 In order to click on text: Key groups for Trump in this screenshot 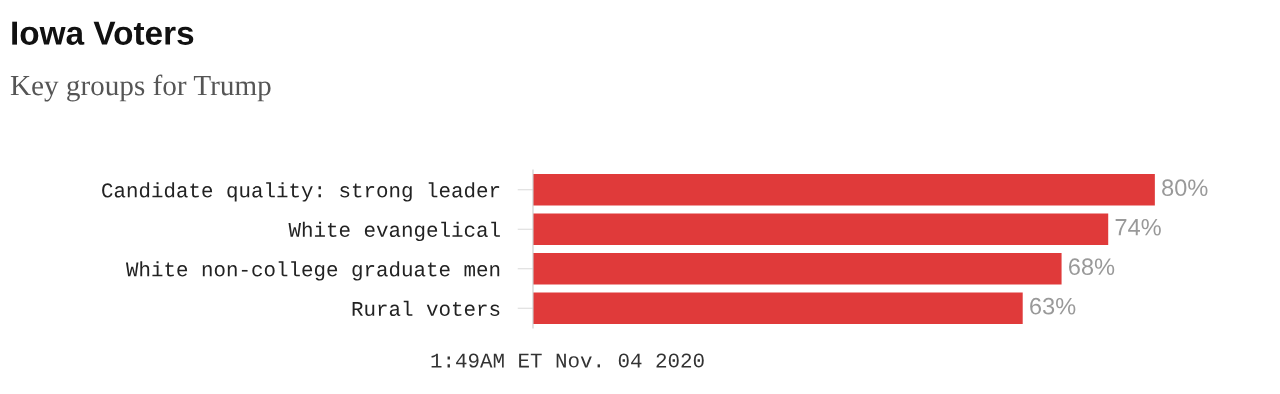, I will do `click(140, 88)`.